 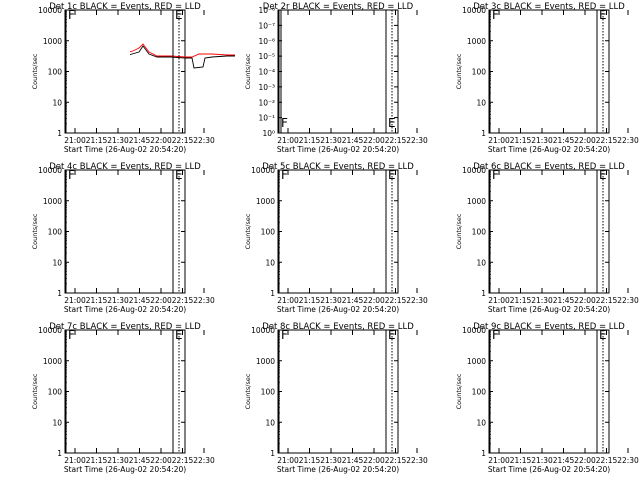 What do you see at coordinates (338, 167) in the screenshot?
I see `panel-title: Det 5c BLACK = Events, RED = LLD` at bounding box center [338, 167].